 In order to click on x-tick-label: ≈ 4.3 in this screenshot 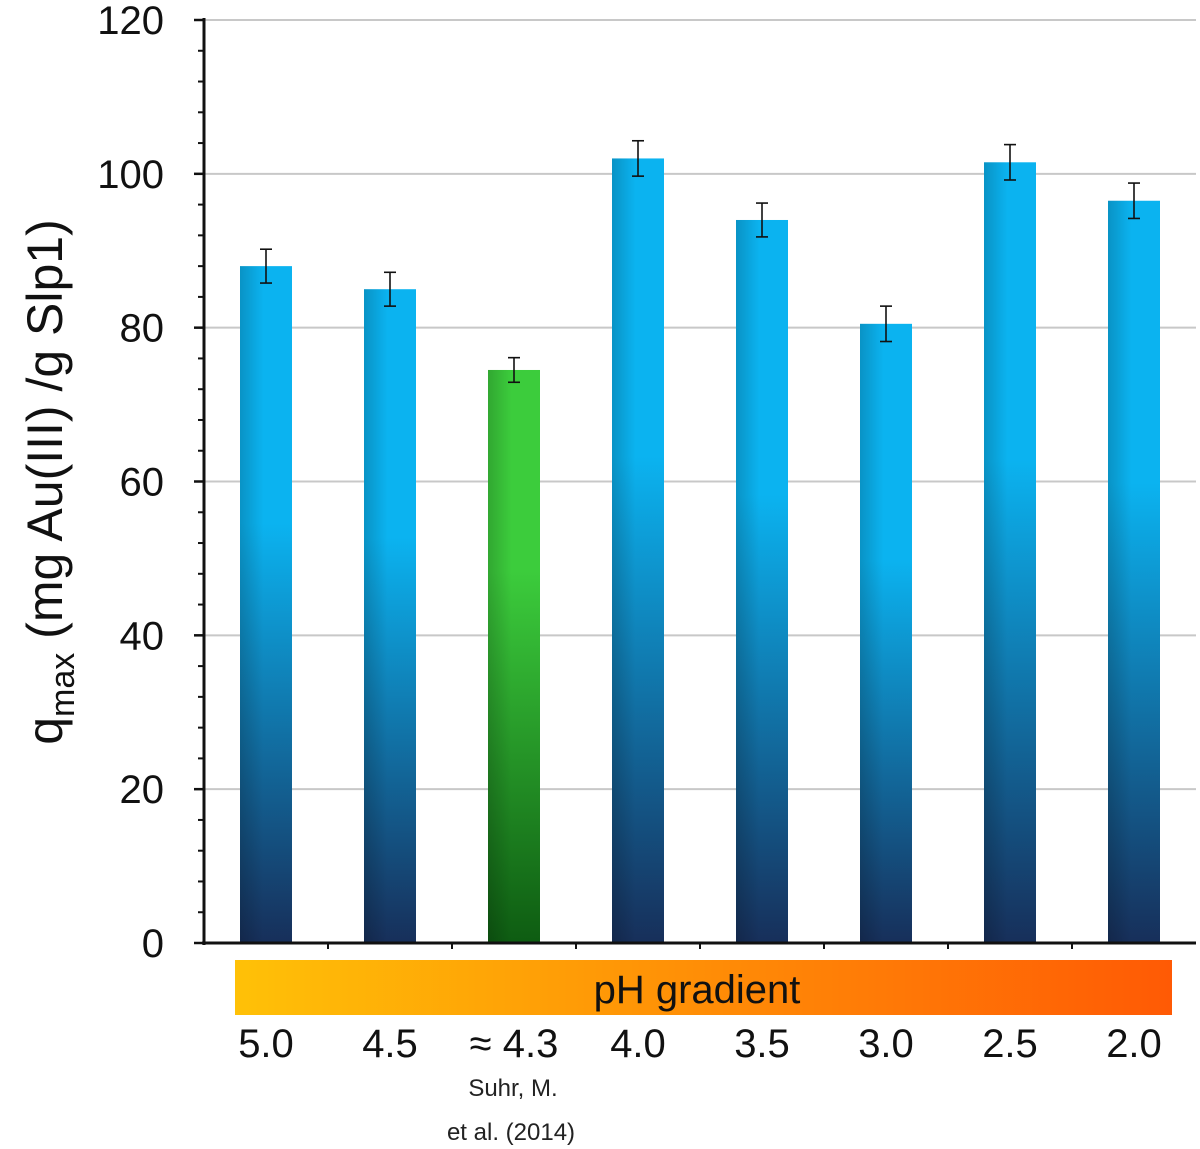, I will do `click(514, 1044)`.